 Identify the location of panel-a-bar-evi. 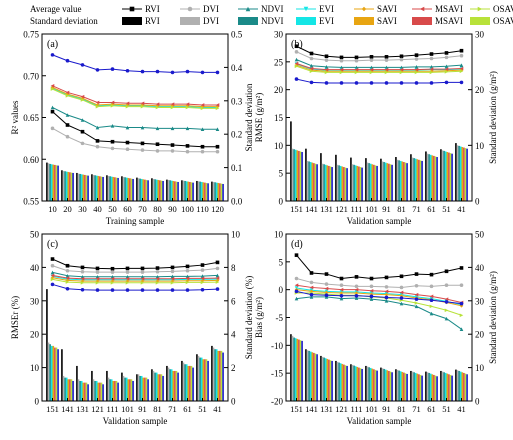
(201, 191).